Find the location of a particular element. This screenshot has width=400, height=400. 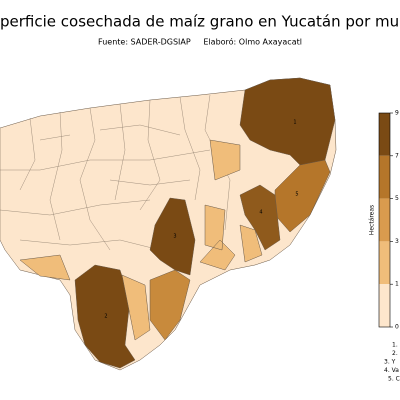

legend: 1.2. 3. Y4. Va 5. C is located at coordinates (392, 362).